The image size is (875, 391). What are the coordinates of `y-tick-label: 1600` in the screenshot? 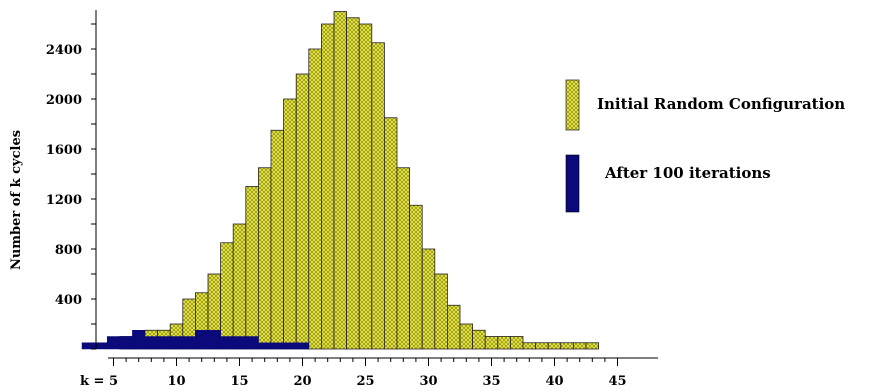 It's located at (64, 150).